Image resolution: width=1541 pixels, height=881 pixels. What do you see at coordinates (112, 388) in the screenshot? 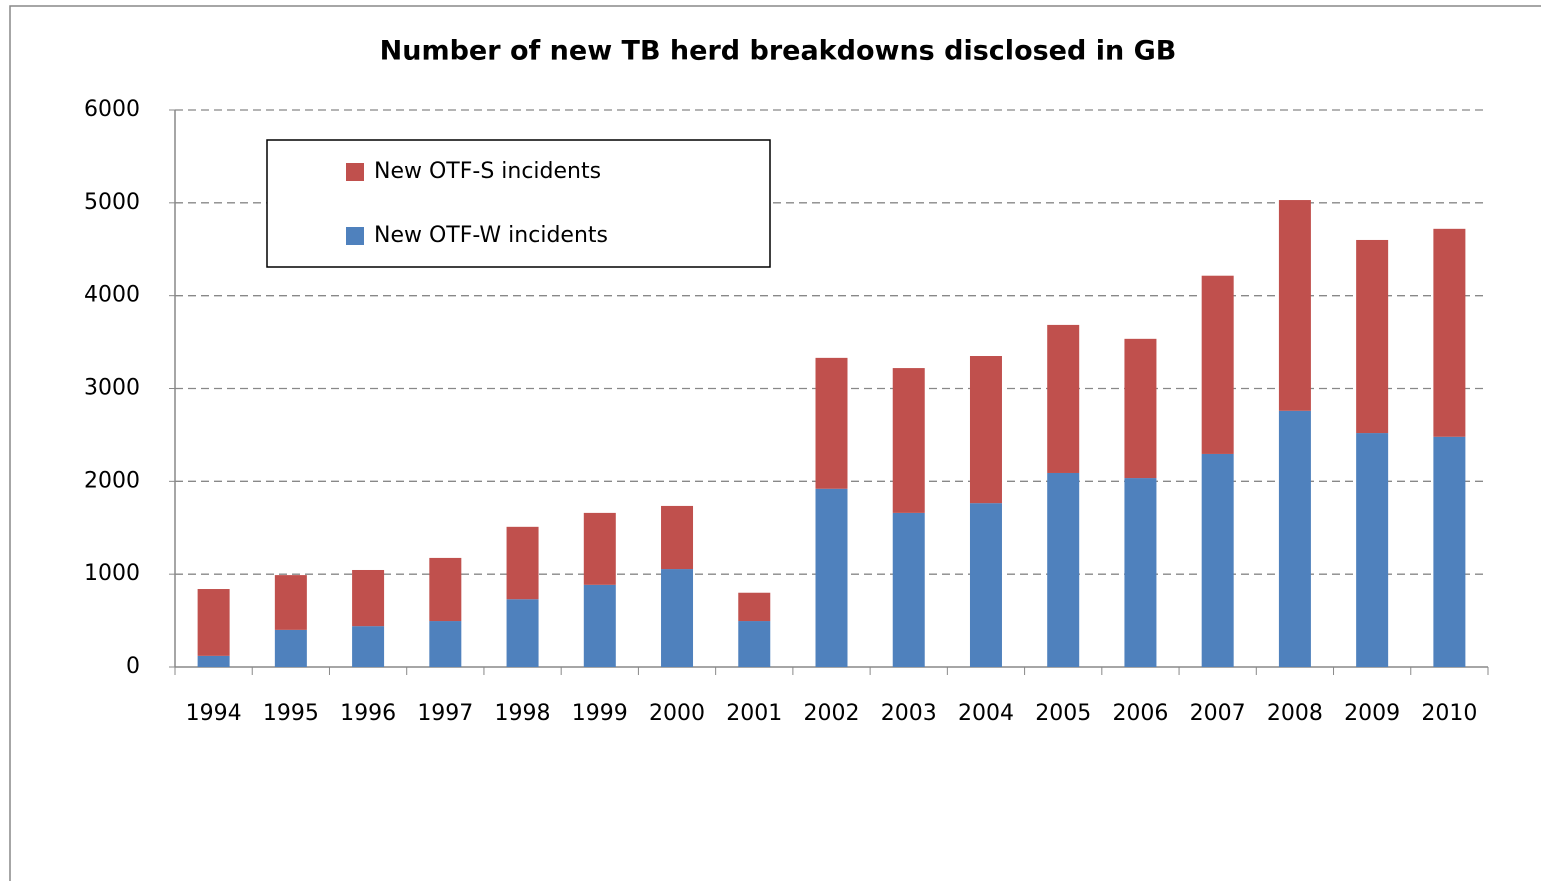
I see `y-tick-label: 3000` at bounding box center [112, 388].